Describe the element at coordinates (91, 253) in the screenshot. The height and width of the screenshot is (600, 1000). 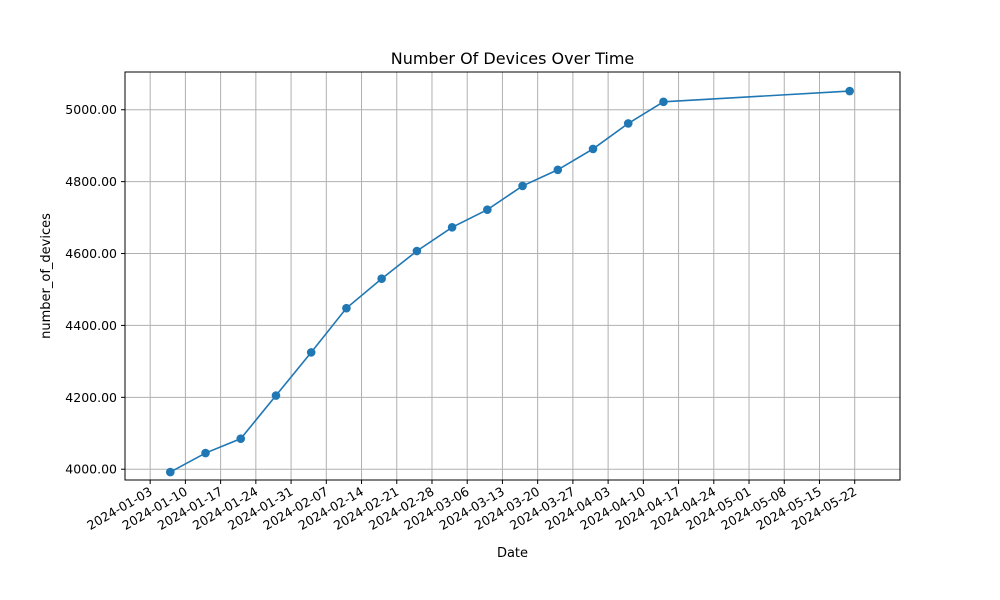
I see `y-tick-label: 4600.00` at that location.